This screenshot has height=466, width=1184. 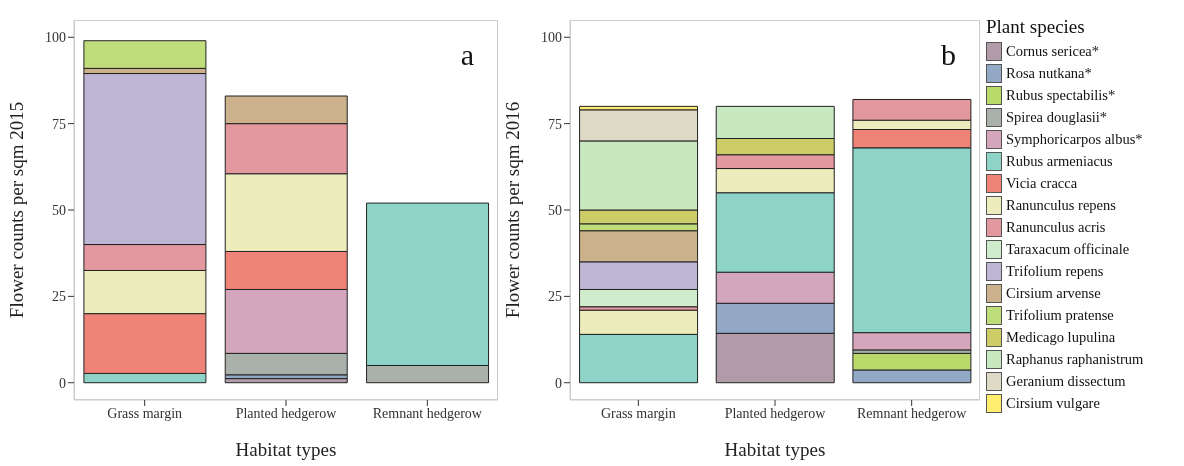 What do you see at coordinates (16, 210) in the screenshot?
I see `y-axis-title: Flower counts per sqm 2015` at bounding box center [16, 210].